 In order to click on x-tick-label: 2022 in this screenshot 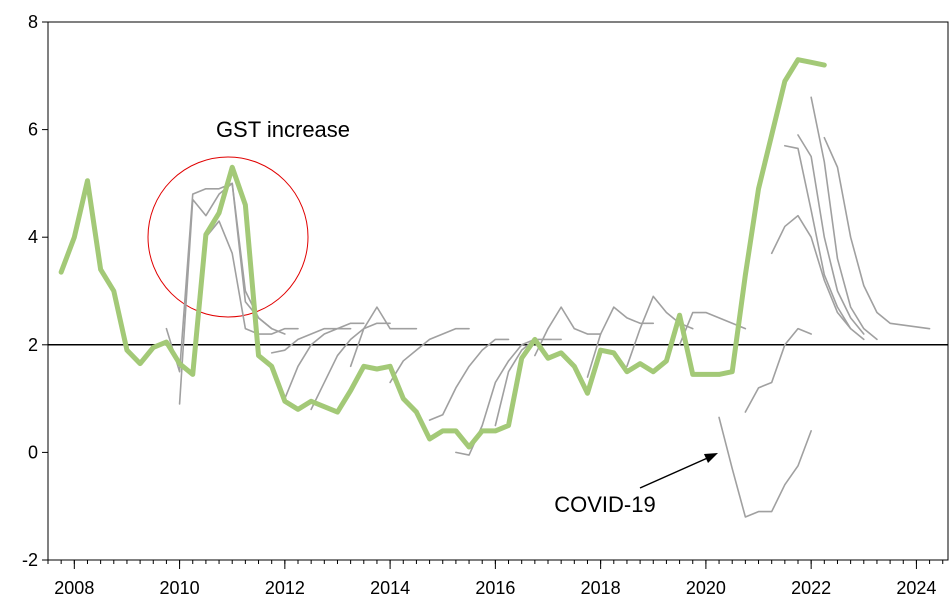, I will do `click(811, 588)`.